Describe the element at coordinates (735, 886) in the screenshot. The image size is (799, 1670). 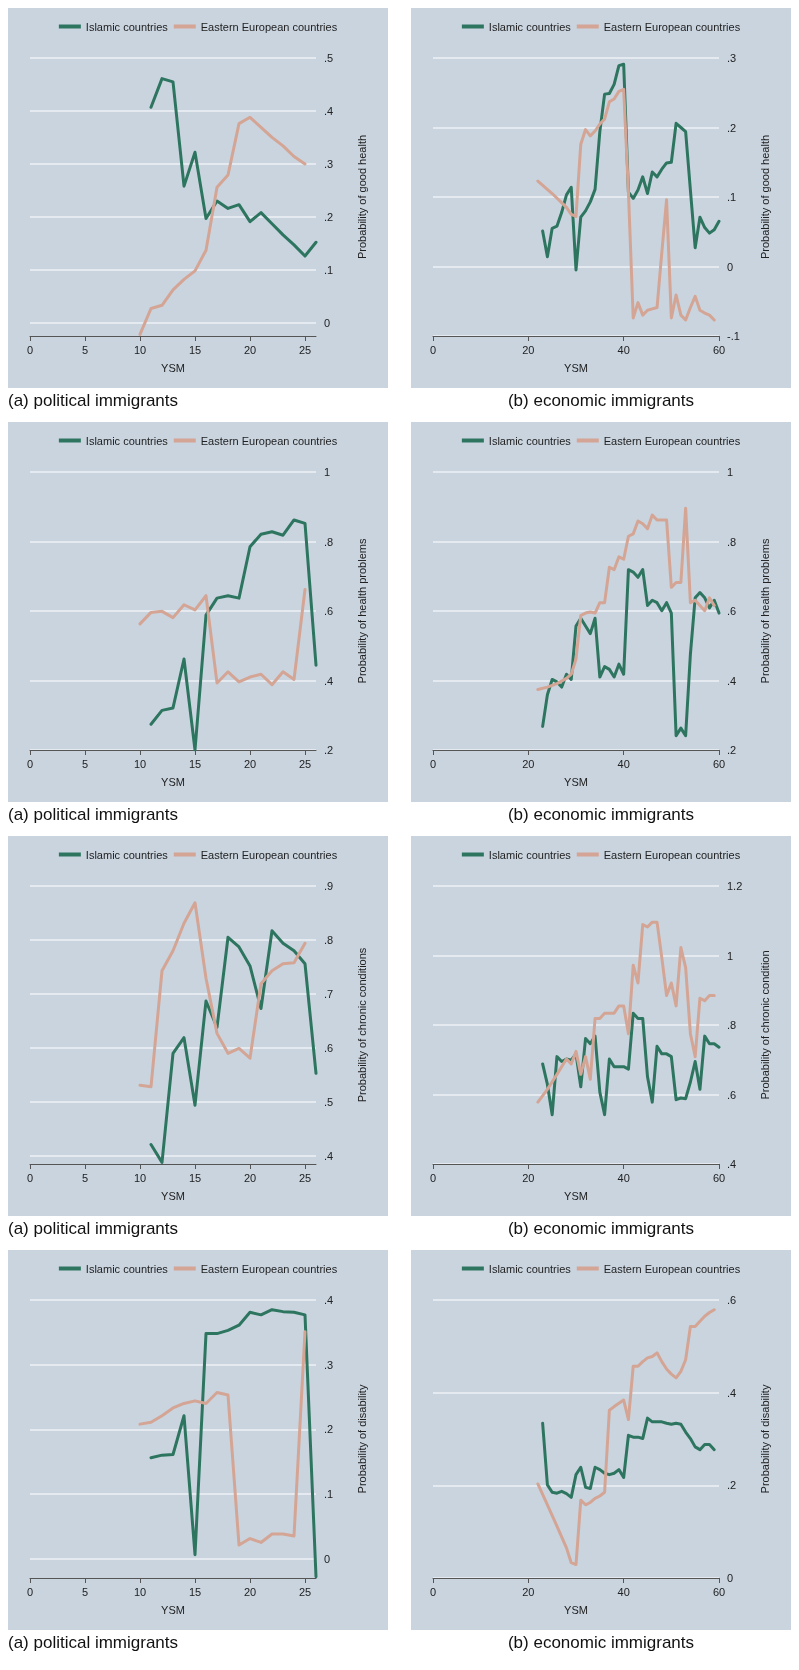
I see `y-tick-label: 1.2` at that location.